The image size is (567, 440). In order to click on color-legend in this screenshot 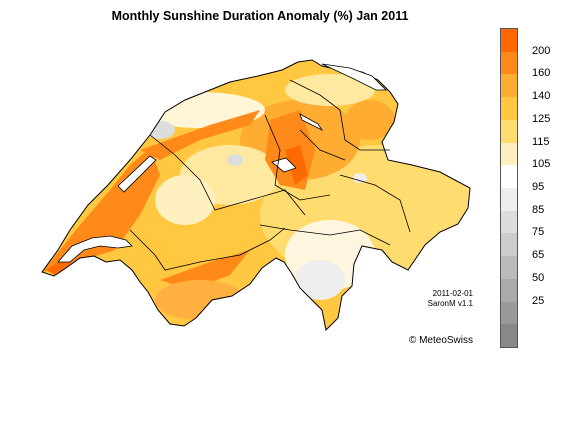, I will do `click(509, 188)`.